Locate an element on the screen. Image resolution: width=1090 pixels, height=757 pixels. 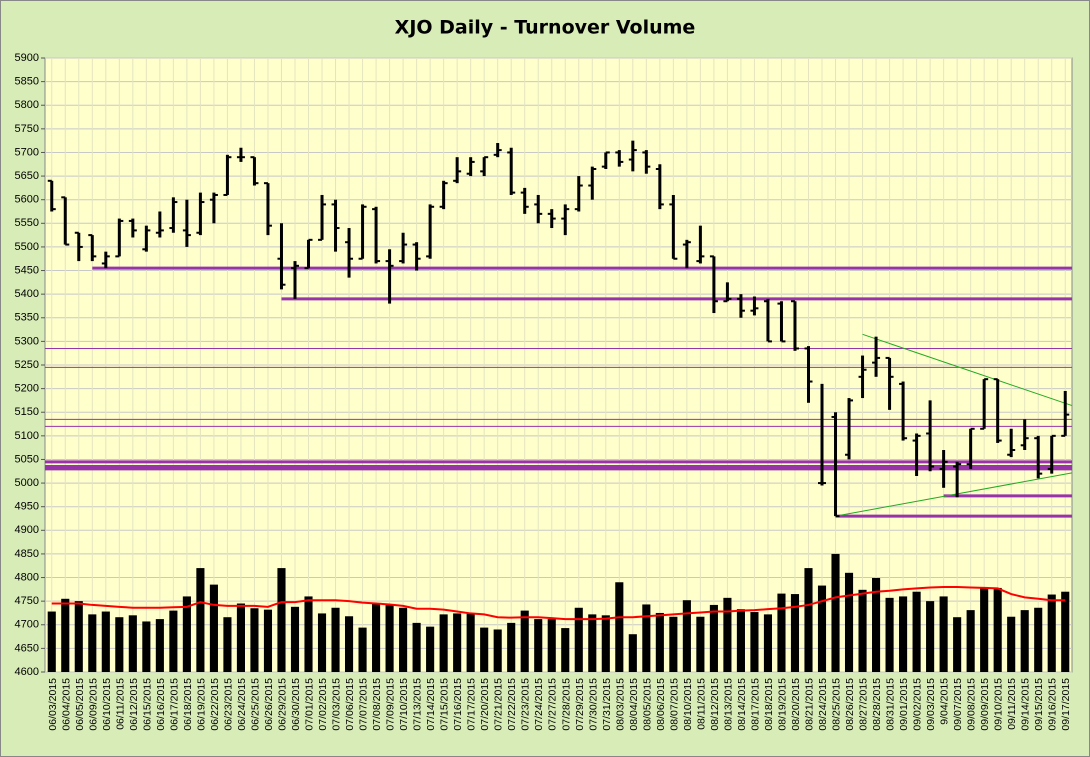
x-tick-label: 08/06/2015 is located at coordinates (661, 704).